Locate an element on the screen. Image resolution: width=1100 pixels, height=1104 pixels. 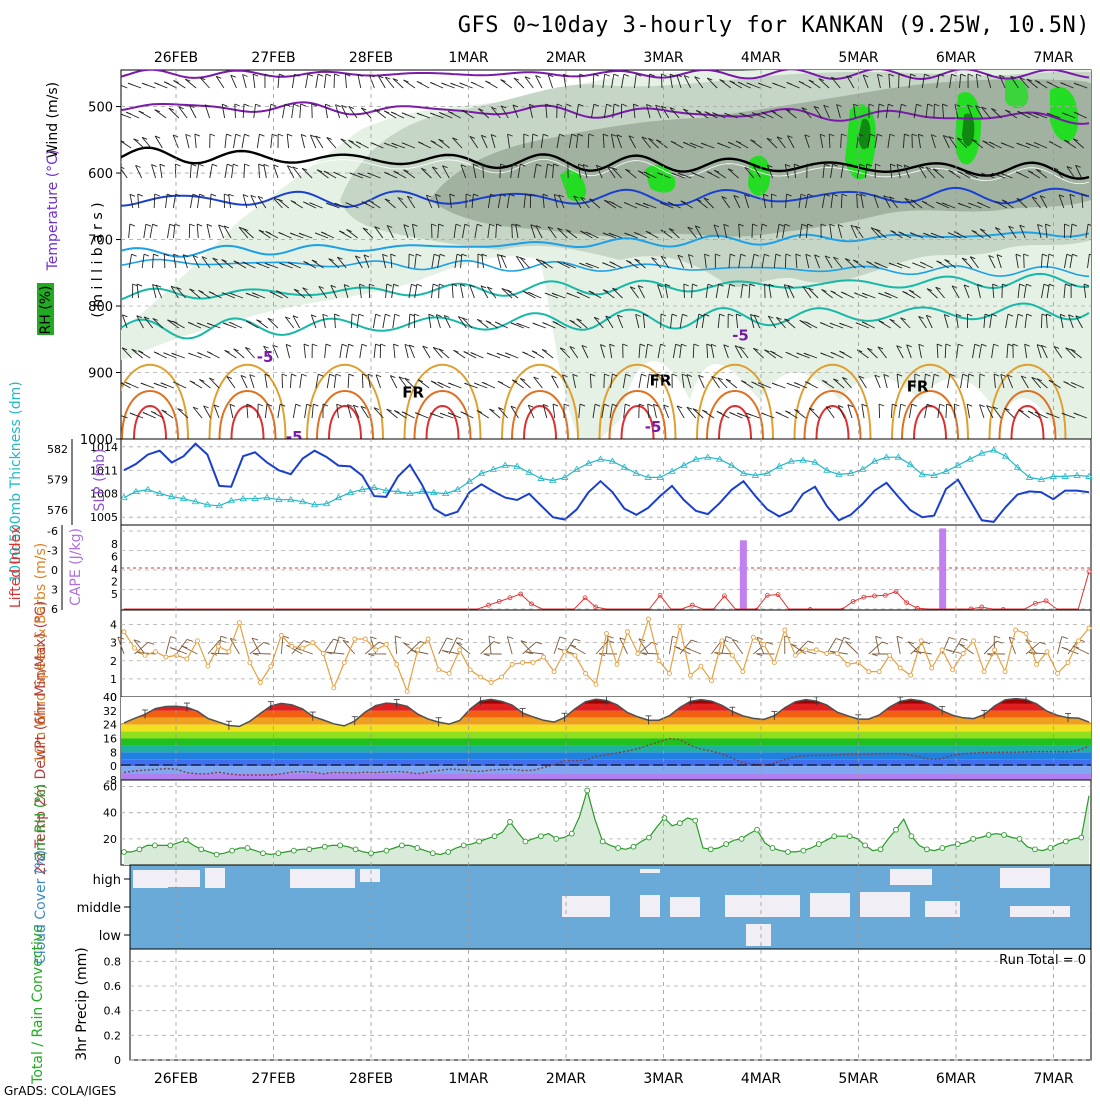
rh2m-ylabel: 2m RH (%) is located at coordinates (41, 822).